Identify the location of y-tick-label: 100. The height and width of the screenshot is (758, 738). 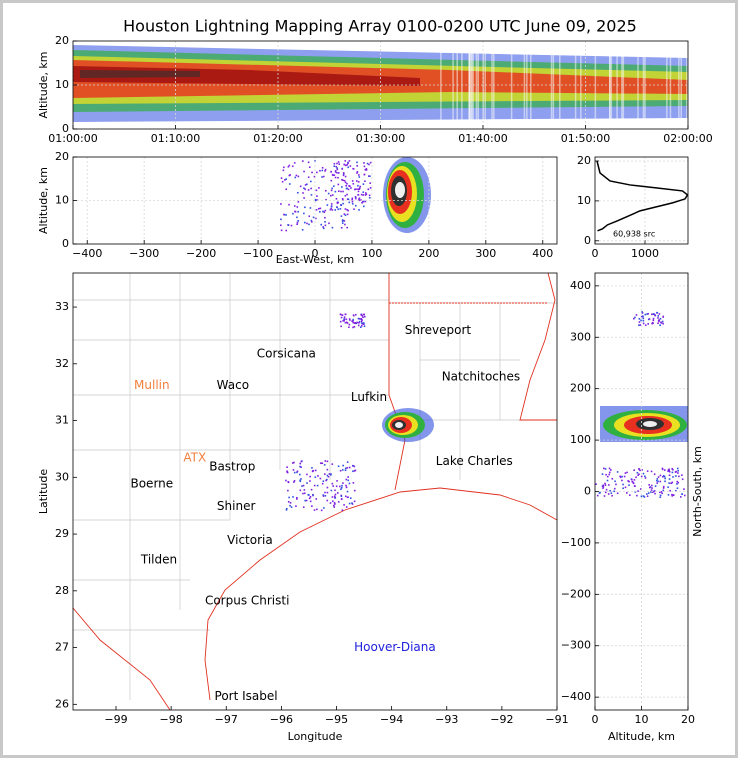
(580, 439).